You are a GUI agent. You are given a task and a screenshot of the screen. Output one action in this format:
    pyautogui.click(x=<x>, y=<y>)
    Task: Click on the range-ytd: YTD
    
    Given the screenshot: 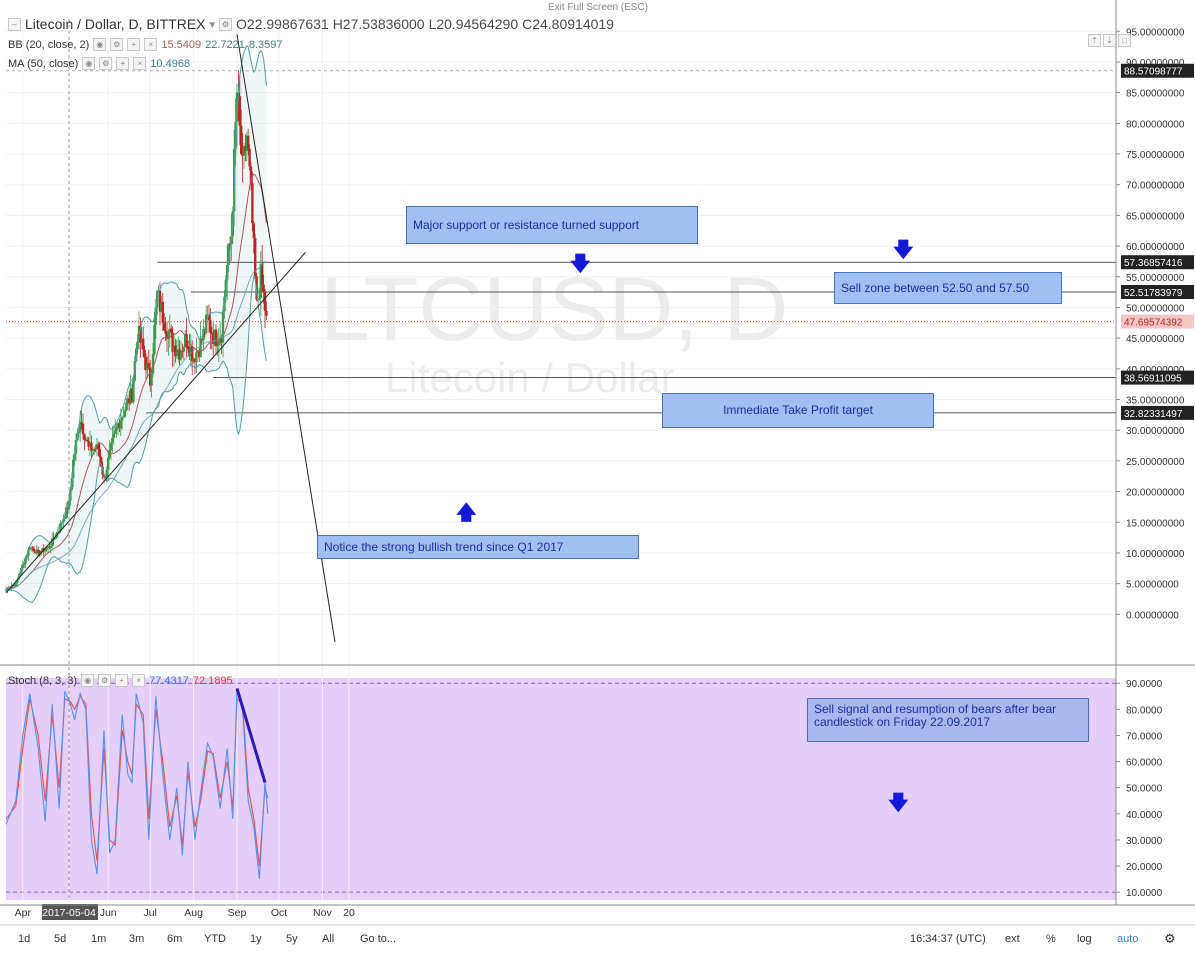 What is the action you would take?
    pyautogui.click(x=215, y=939)
    